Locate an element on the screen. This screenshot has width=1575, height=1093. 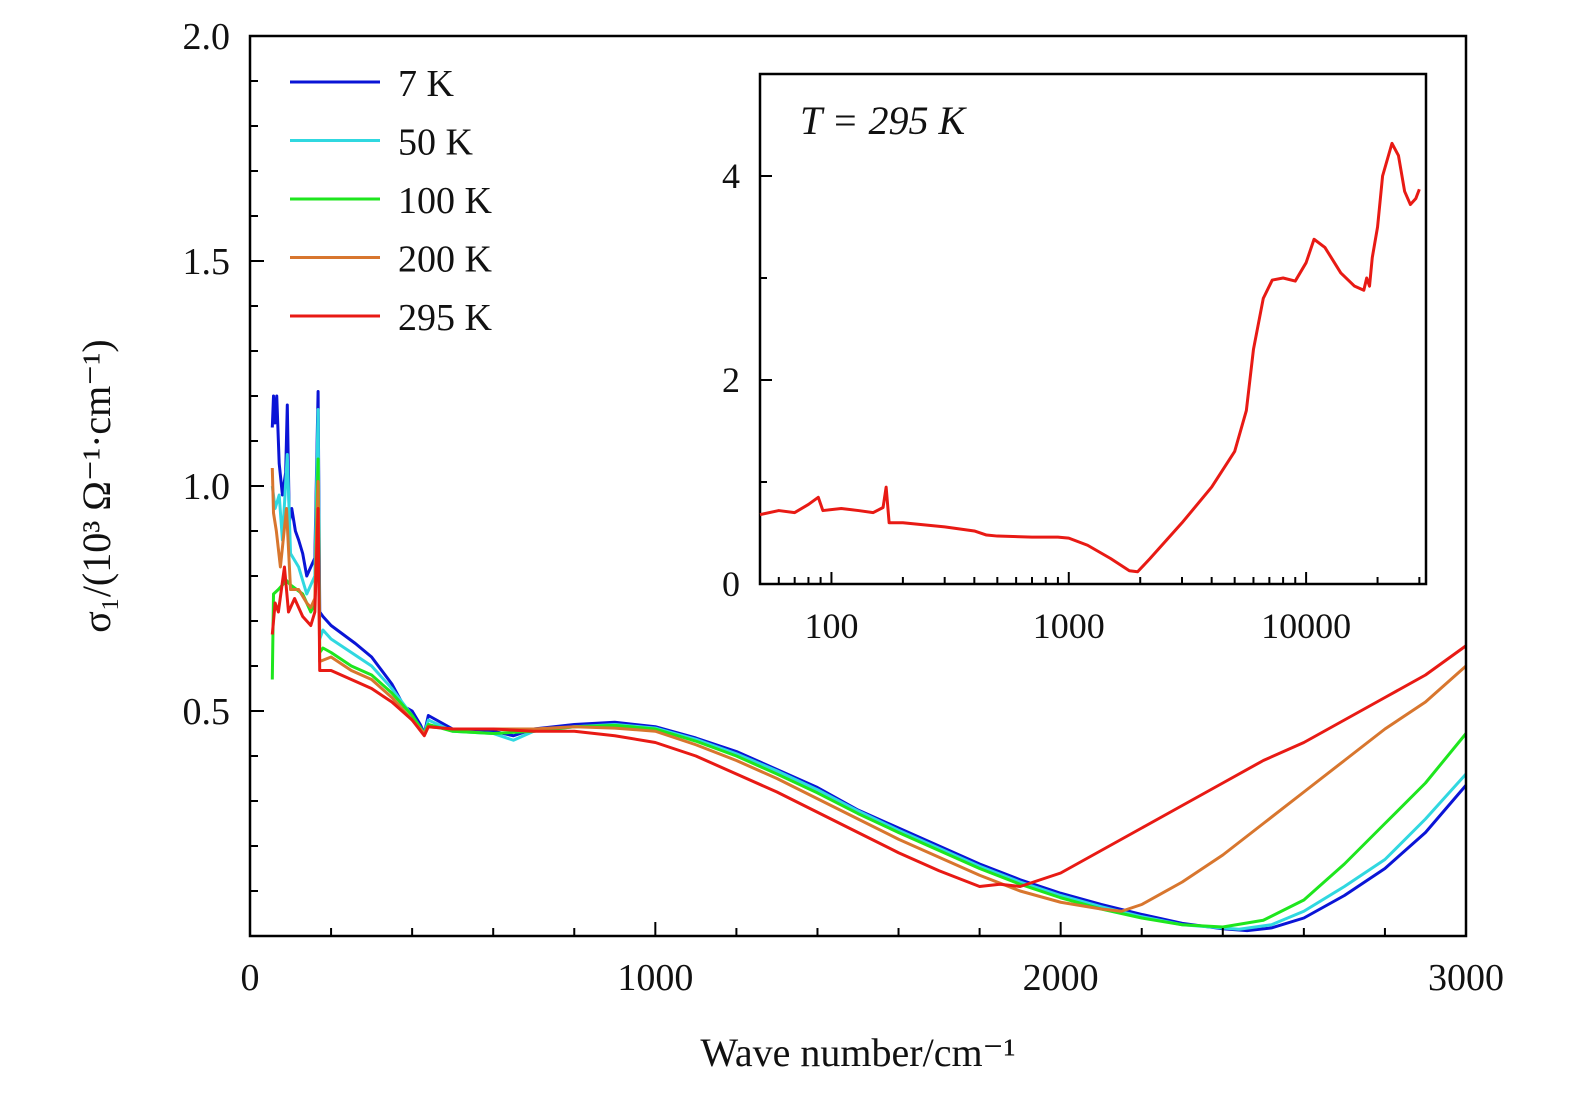
y-tick-label: 1.5 is located at coordinates (207, 262).